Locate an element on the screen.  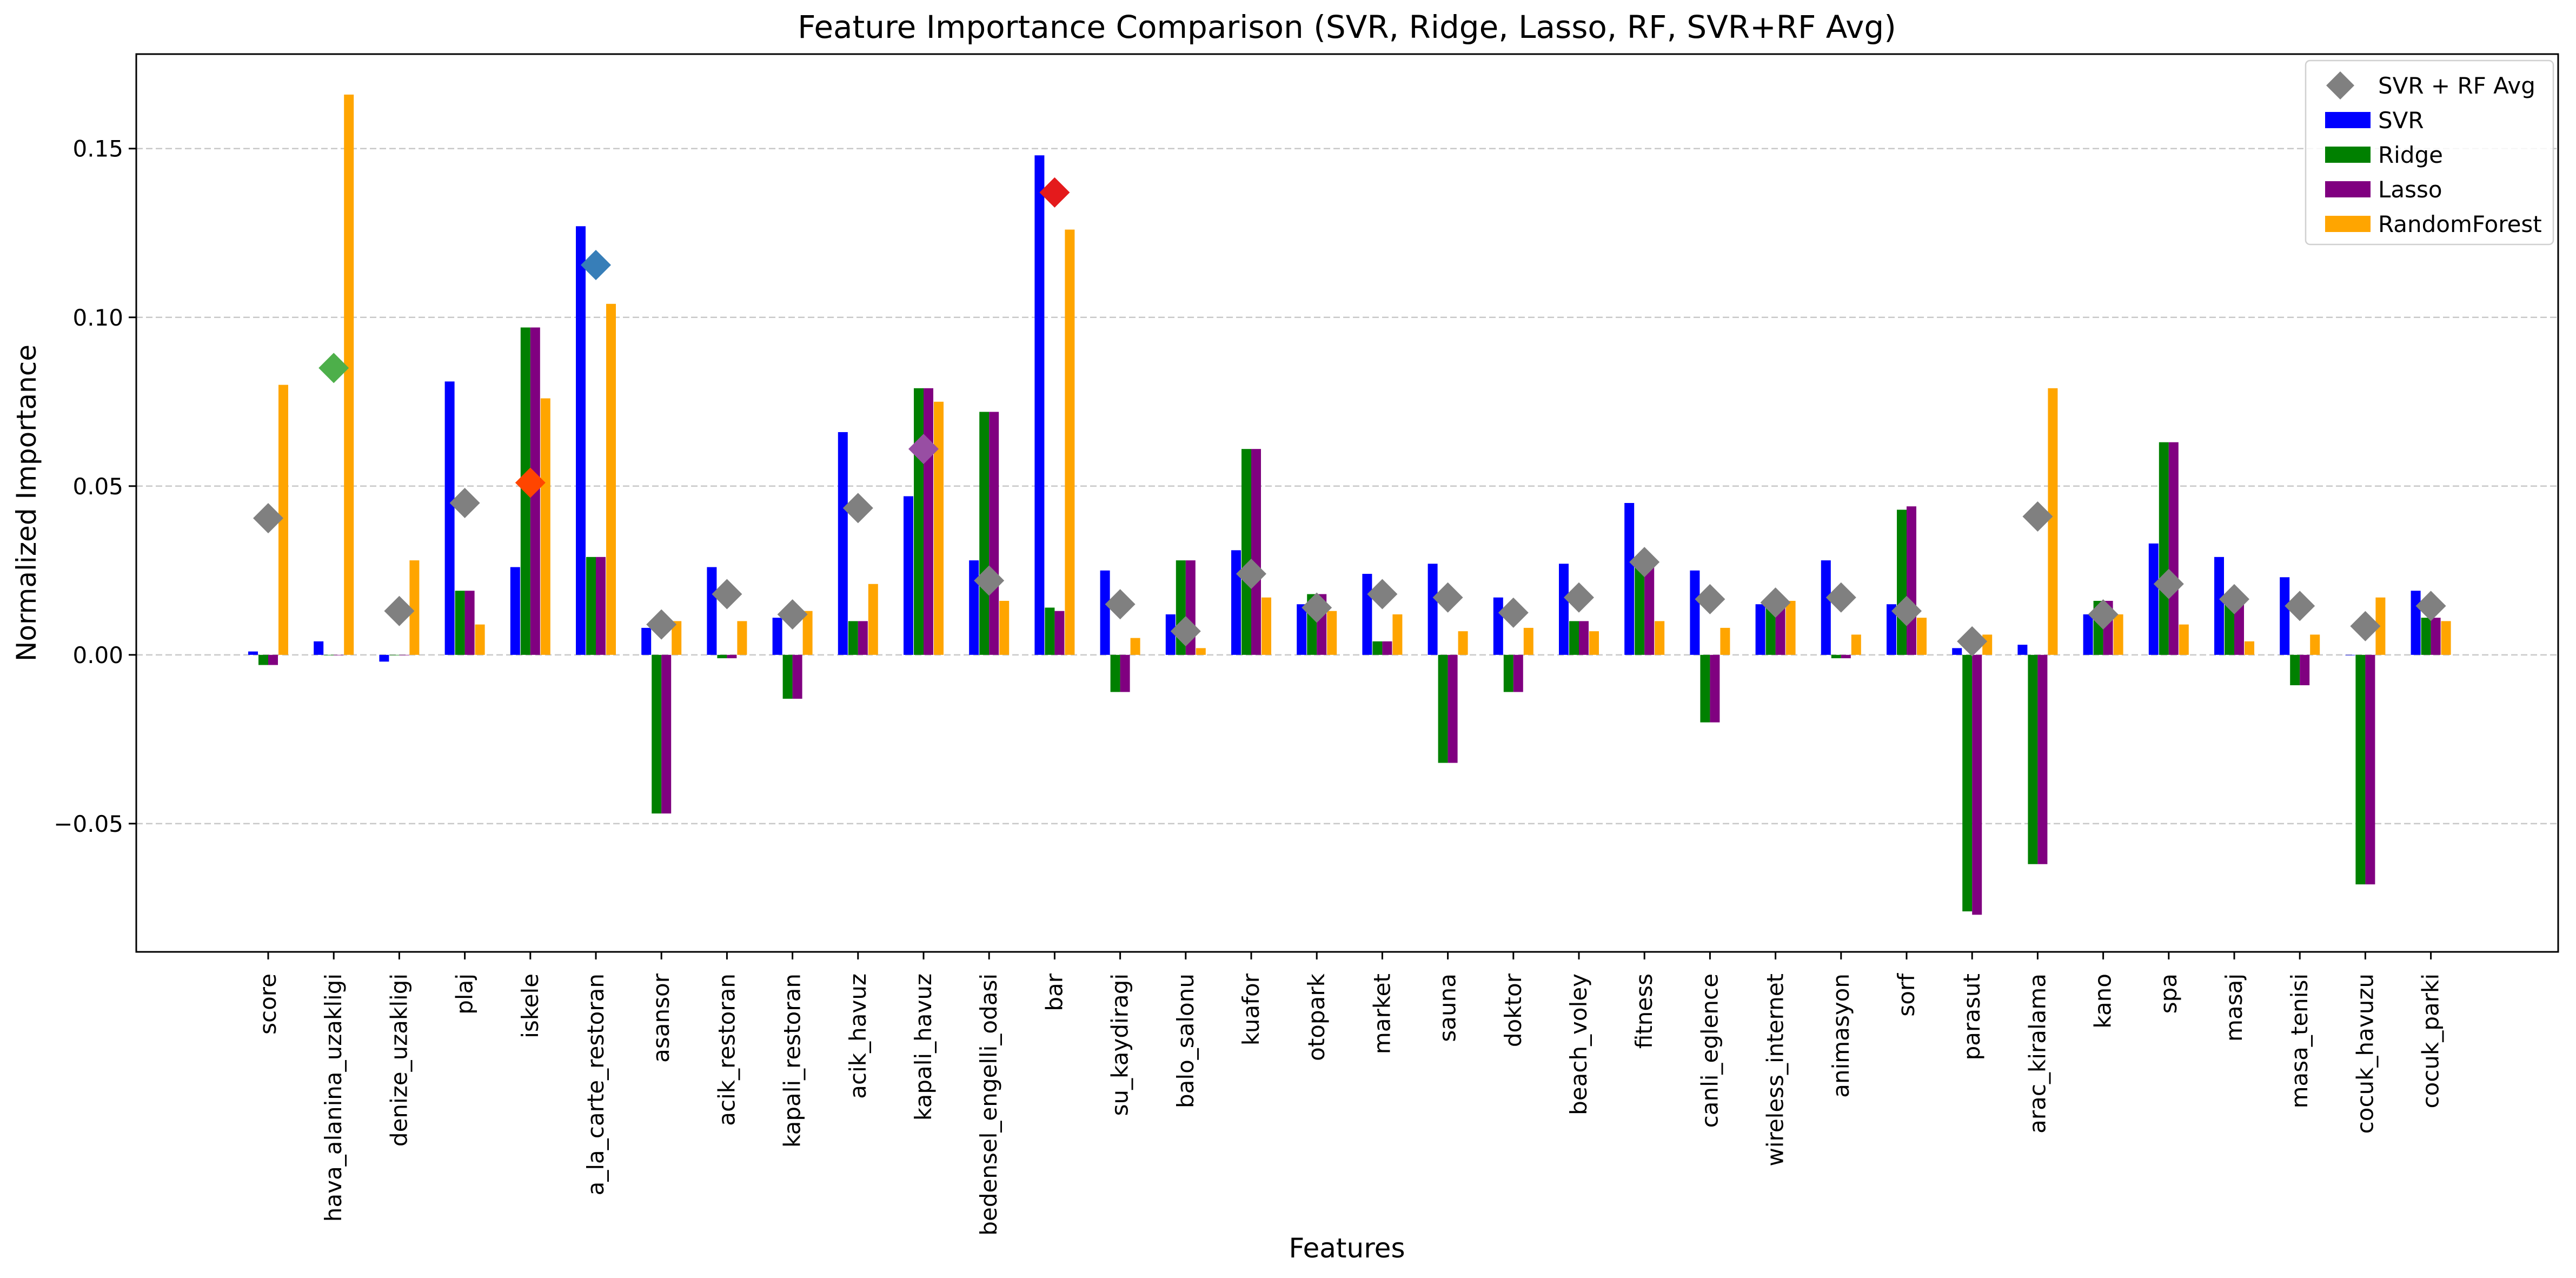
x-tick-label-acik_restoran: acik_restoran is located at coordinates (726, 1050).